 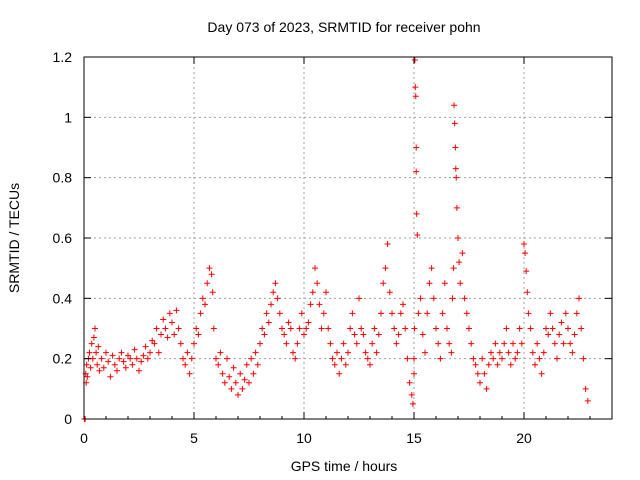 I want to click on y-tick-label: 0, so click(x=68, y=419).